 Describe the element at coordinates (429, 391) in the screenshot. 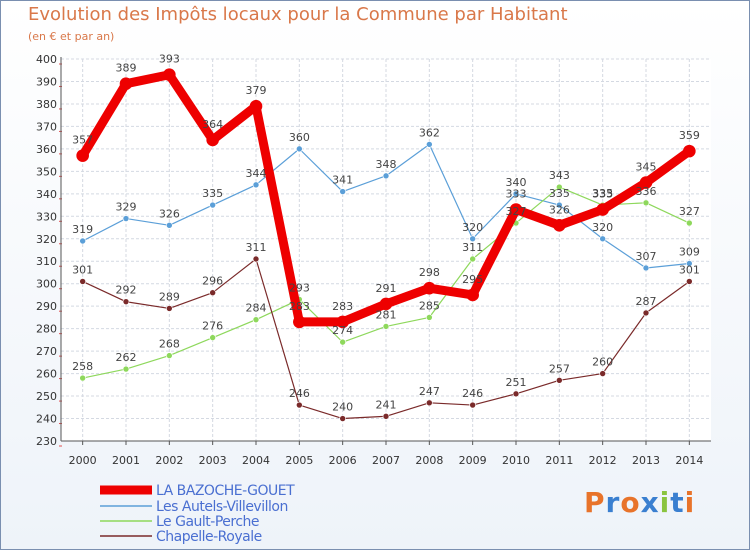

I see `data-label: 247` at that location.